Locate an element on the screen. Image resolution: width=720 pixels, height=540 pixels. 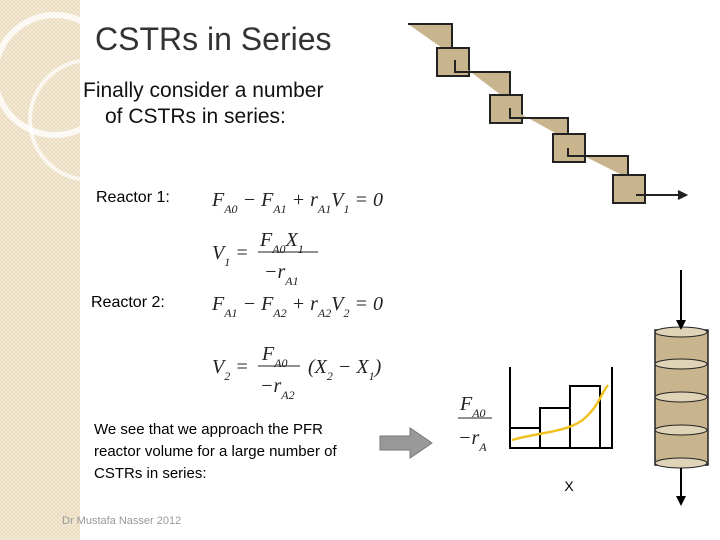
footer: Dr Mustafa Nasser 2012 is located at coordinates (121, 521).